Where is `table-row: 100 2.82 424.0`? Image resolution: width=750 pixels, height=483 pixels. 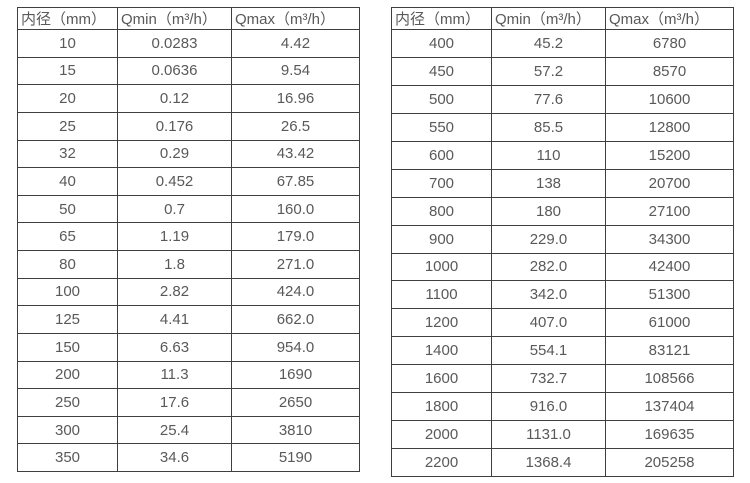
table-row: 100 2.82 424.0 is located at coordinates (188, 292).